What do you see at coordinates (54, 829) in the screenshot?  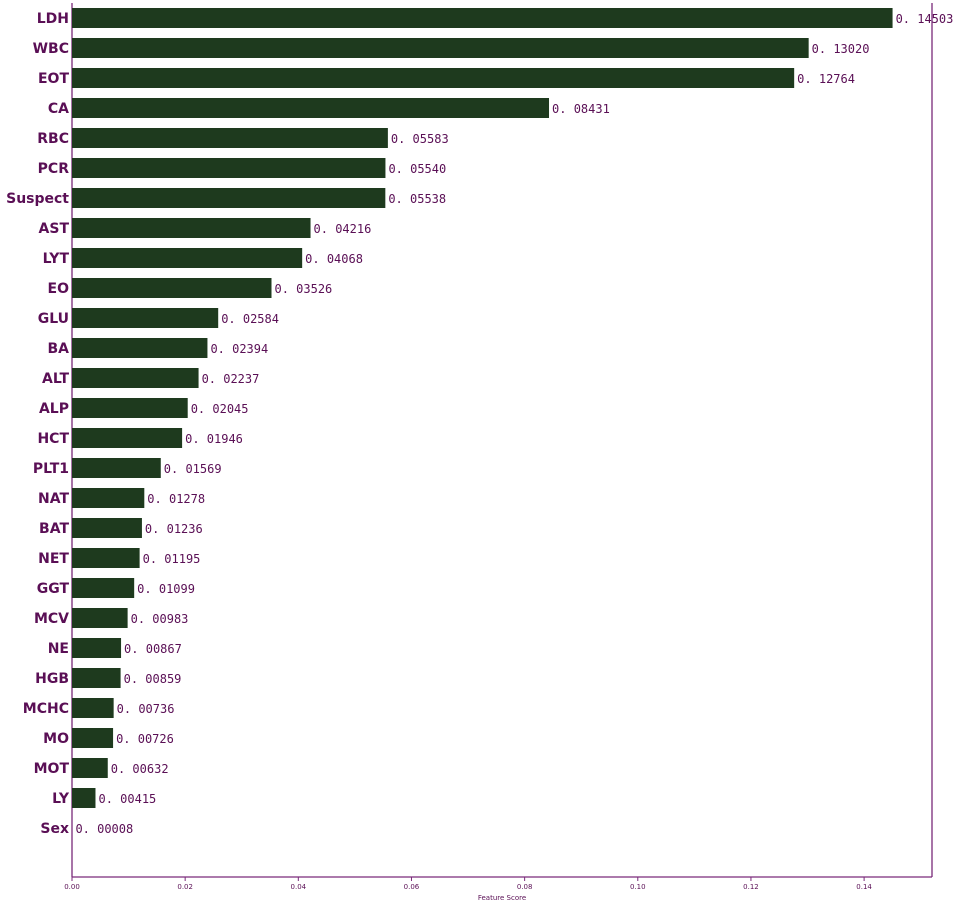 I see `category-label: Sex` at bounding box center [54, 829].